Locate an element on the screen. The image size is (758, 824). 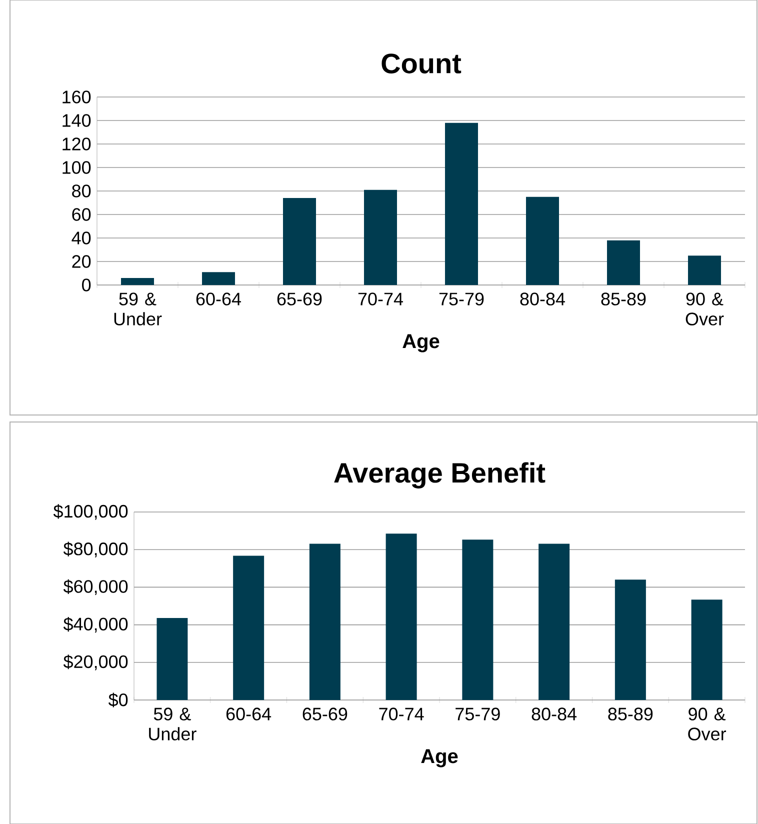
y-tick-label: 140 is located at coordinates (76, 120).